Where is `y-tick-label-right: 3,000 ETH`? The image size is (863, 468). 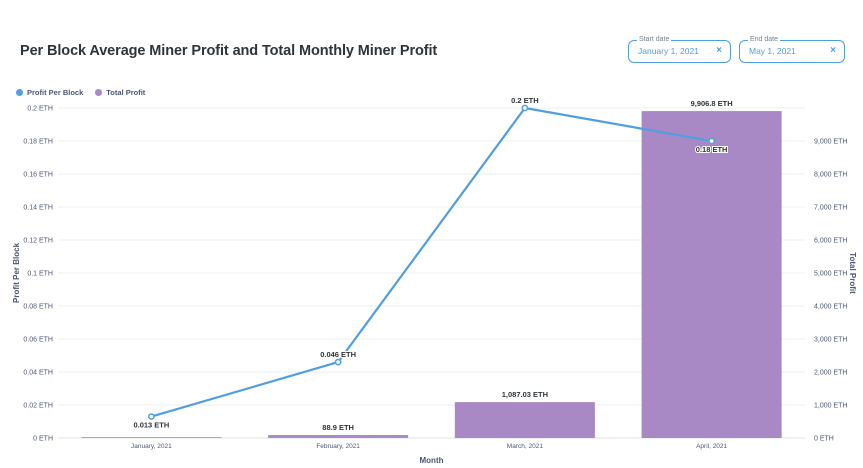 y-tick-label-right: 3,000 ETH is located at coordinates (830, 340).